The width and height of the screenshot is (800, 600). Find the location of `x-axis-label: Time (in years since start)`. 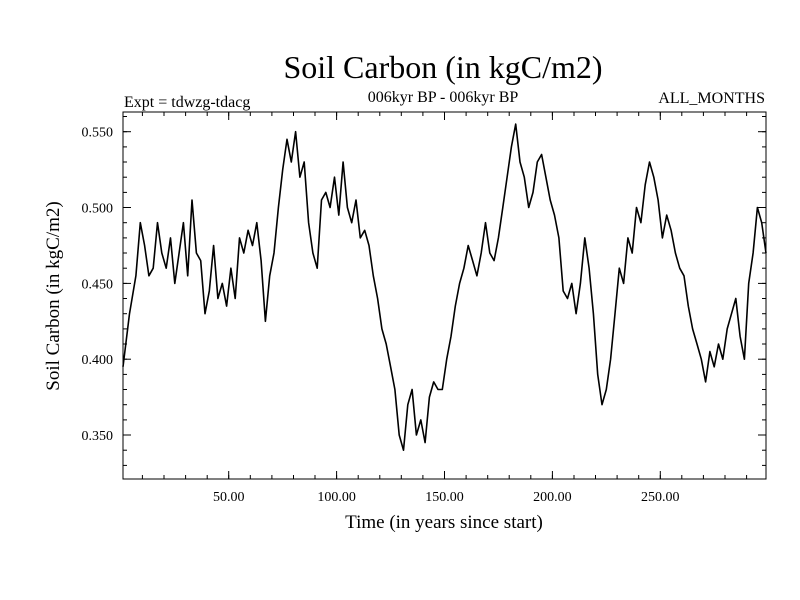

x-axis-label: Time (in years since start) is located at coordinates (444, 522).